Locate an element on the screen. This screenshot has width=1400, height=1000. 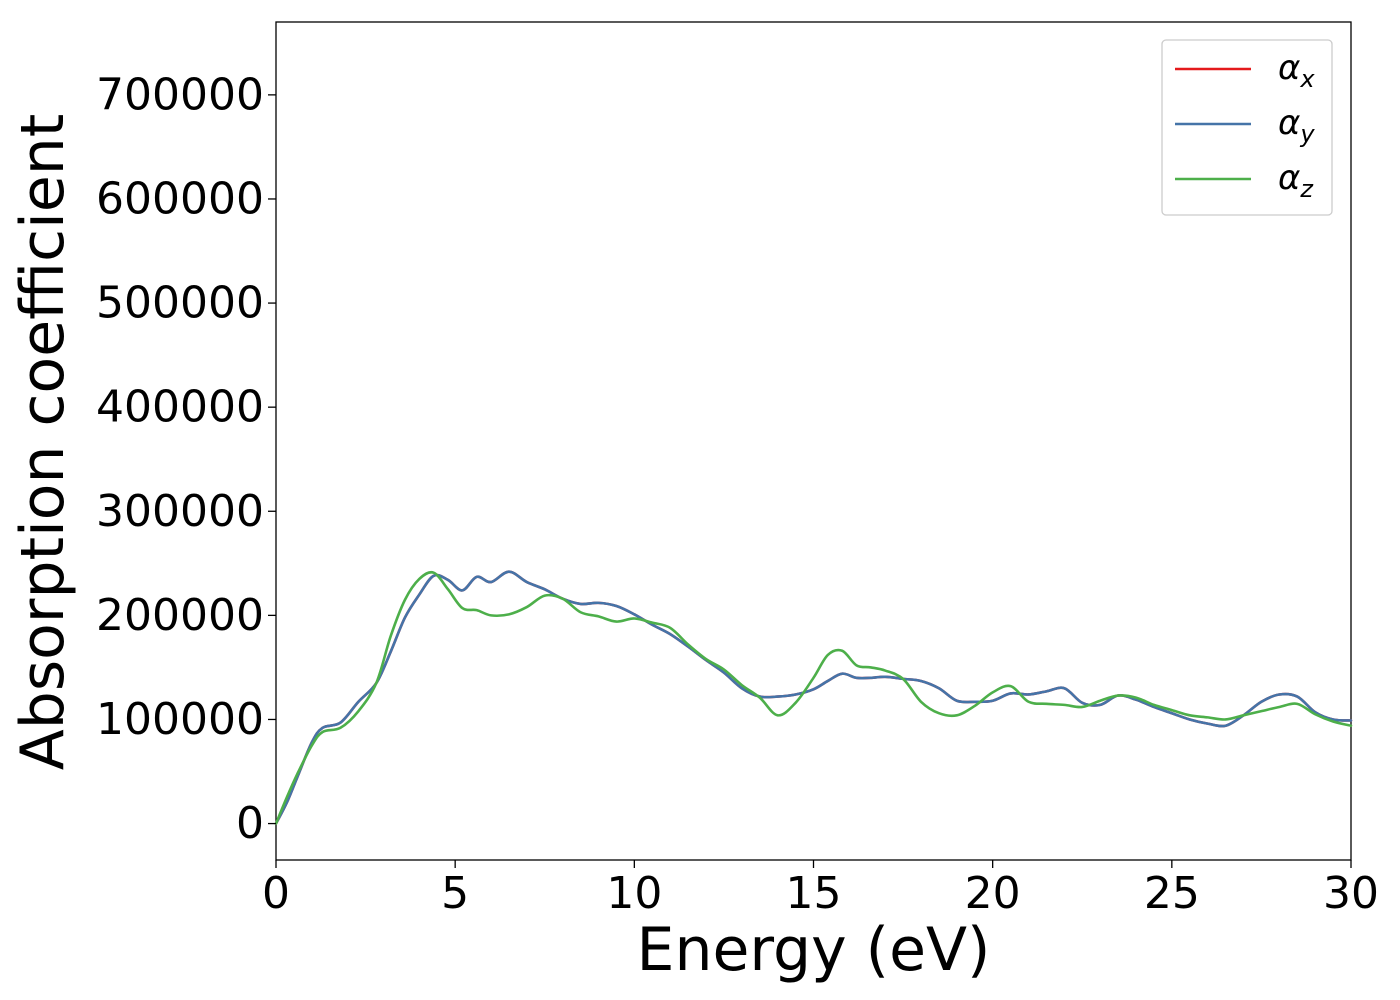
legend-label-z: αz is located at coordinates (1296, 180).